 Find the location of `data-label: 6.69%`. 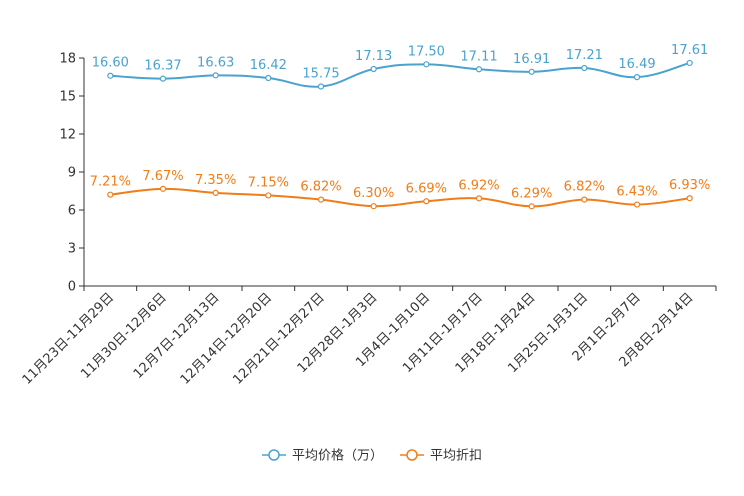

data-label: 6.69% is located at coordinates (426, 188).